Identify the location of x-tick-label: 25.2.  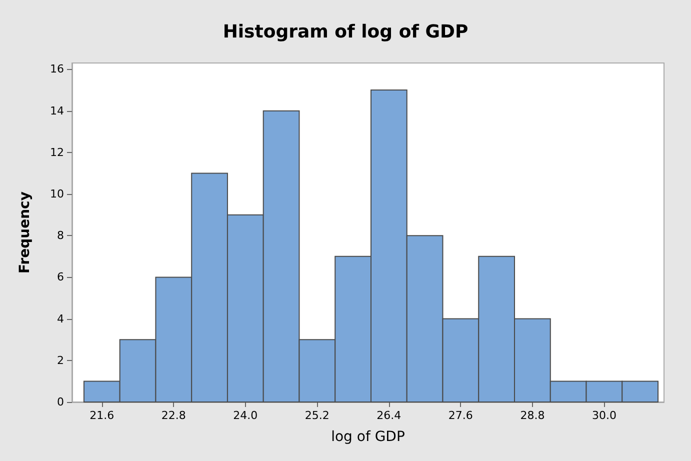
(317, 415).